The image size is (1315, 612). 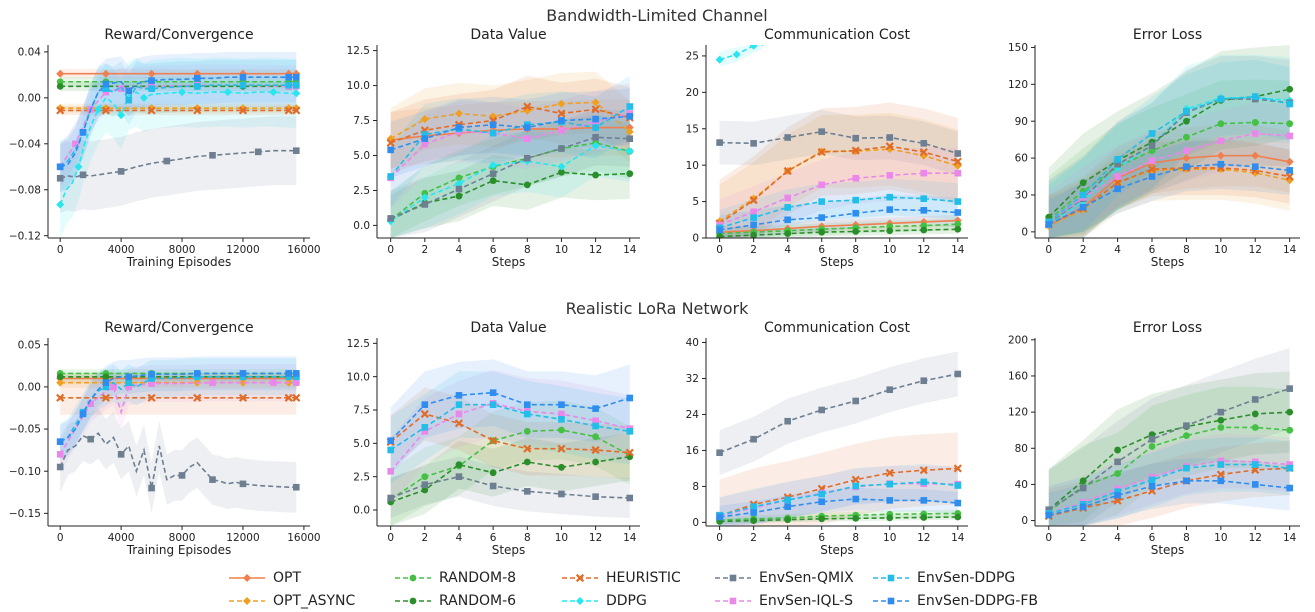 What do you see at coordinates (692, 166) in the screenshot?
I see `y-tick-label: 10` at bounding box center [692, 166].